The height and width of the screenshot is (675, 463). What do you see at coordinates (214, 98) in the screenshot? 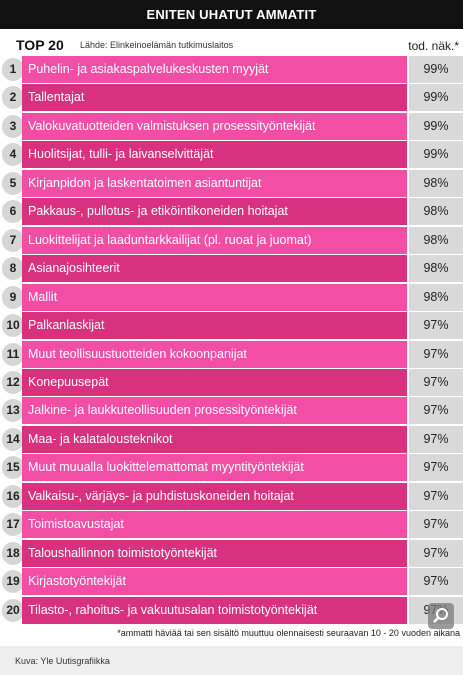
I see `occupation: Tallentajat` at bounding box center [214, 98].